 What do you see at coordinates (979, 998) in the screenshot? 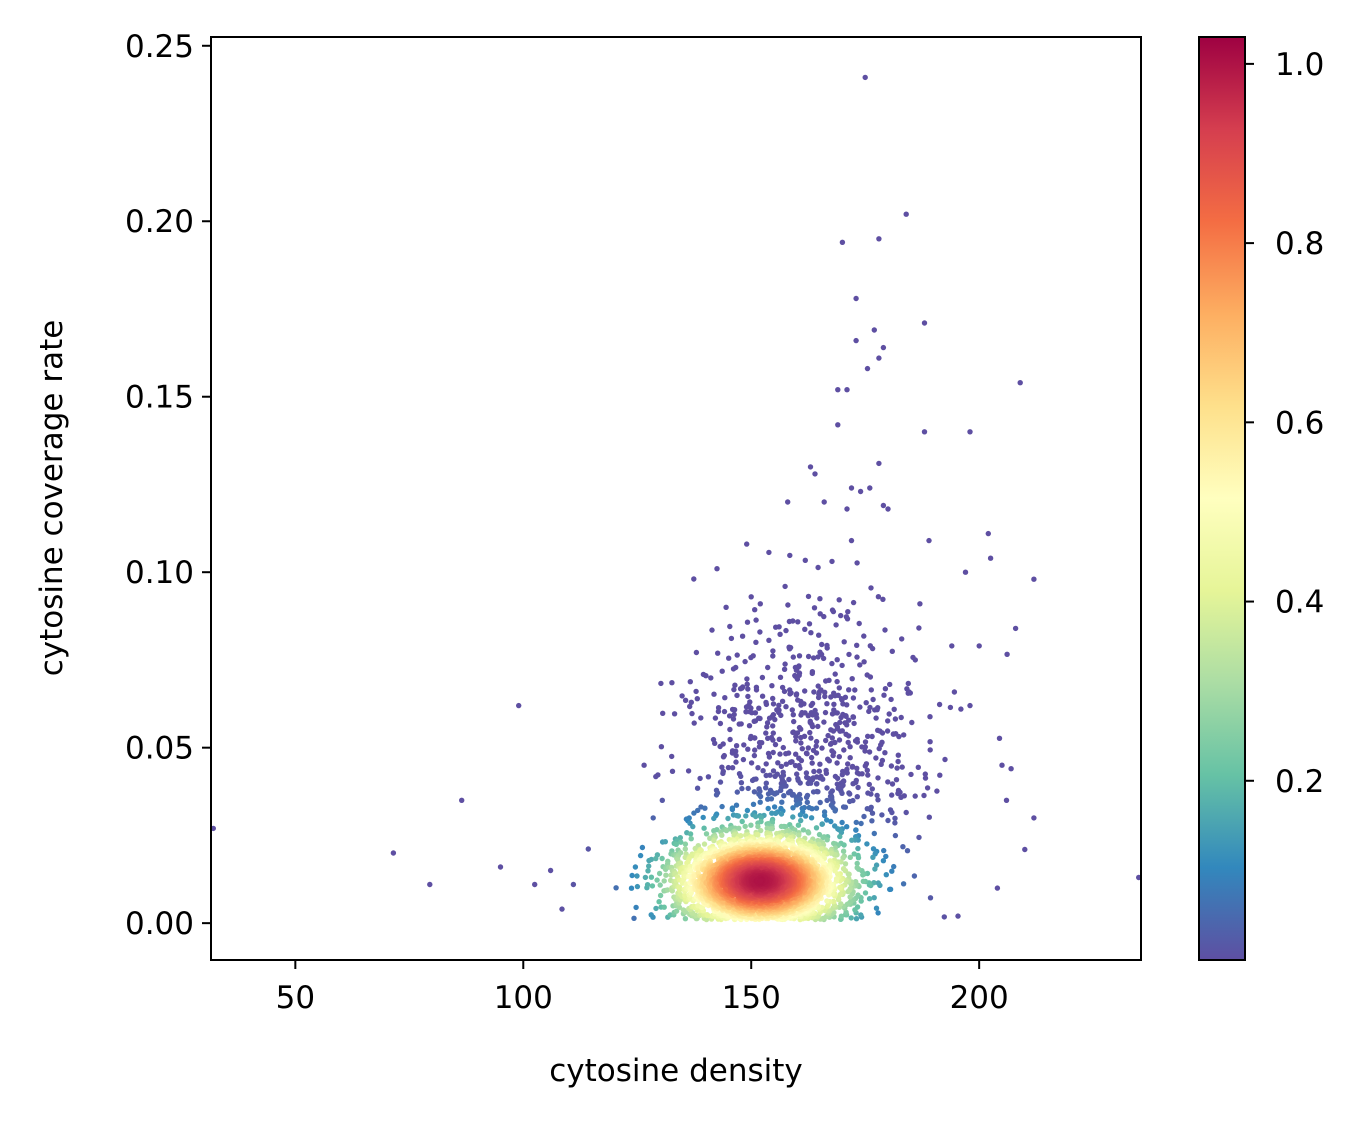
I see `x-tick-label: 200` at bounding box center [979, 998].